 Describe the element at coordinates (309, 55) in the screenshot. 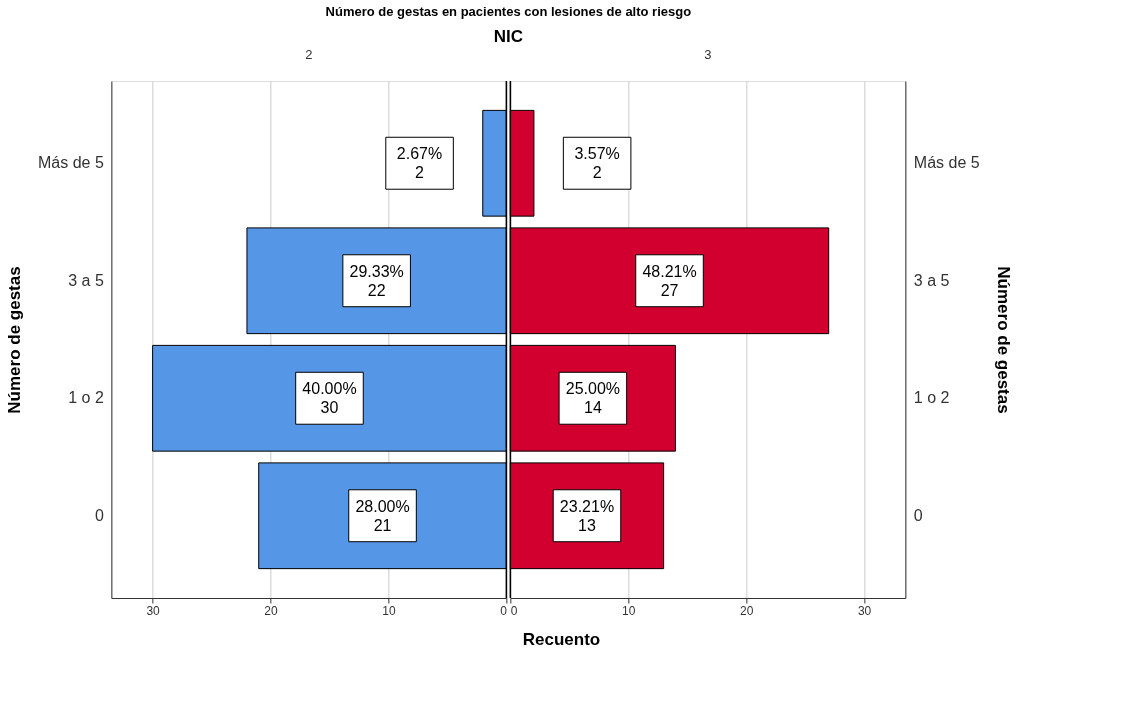

I see `x2-axis-title: 2` at that location.